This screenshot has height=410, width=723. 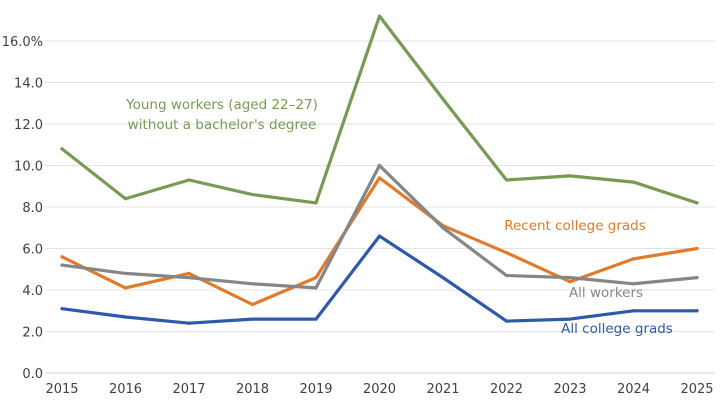 I want to click on x-tick-label: 2017, so click(x=188, y=389).